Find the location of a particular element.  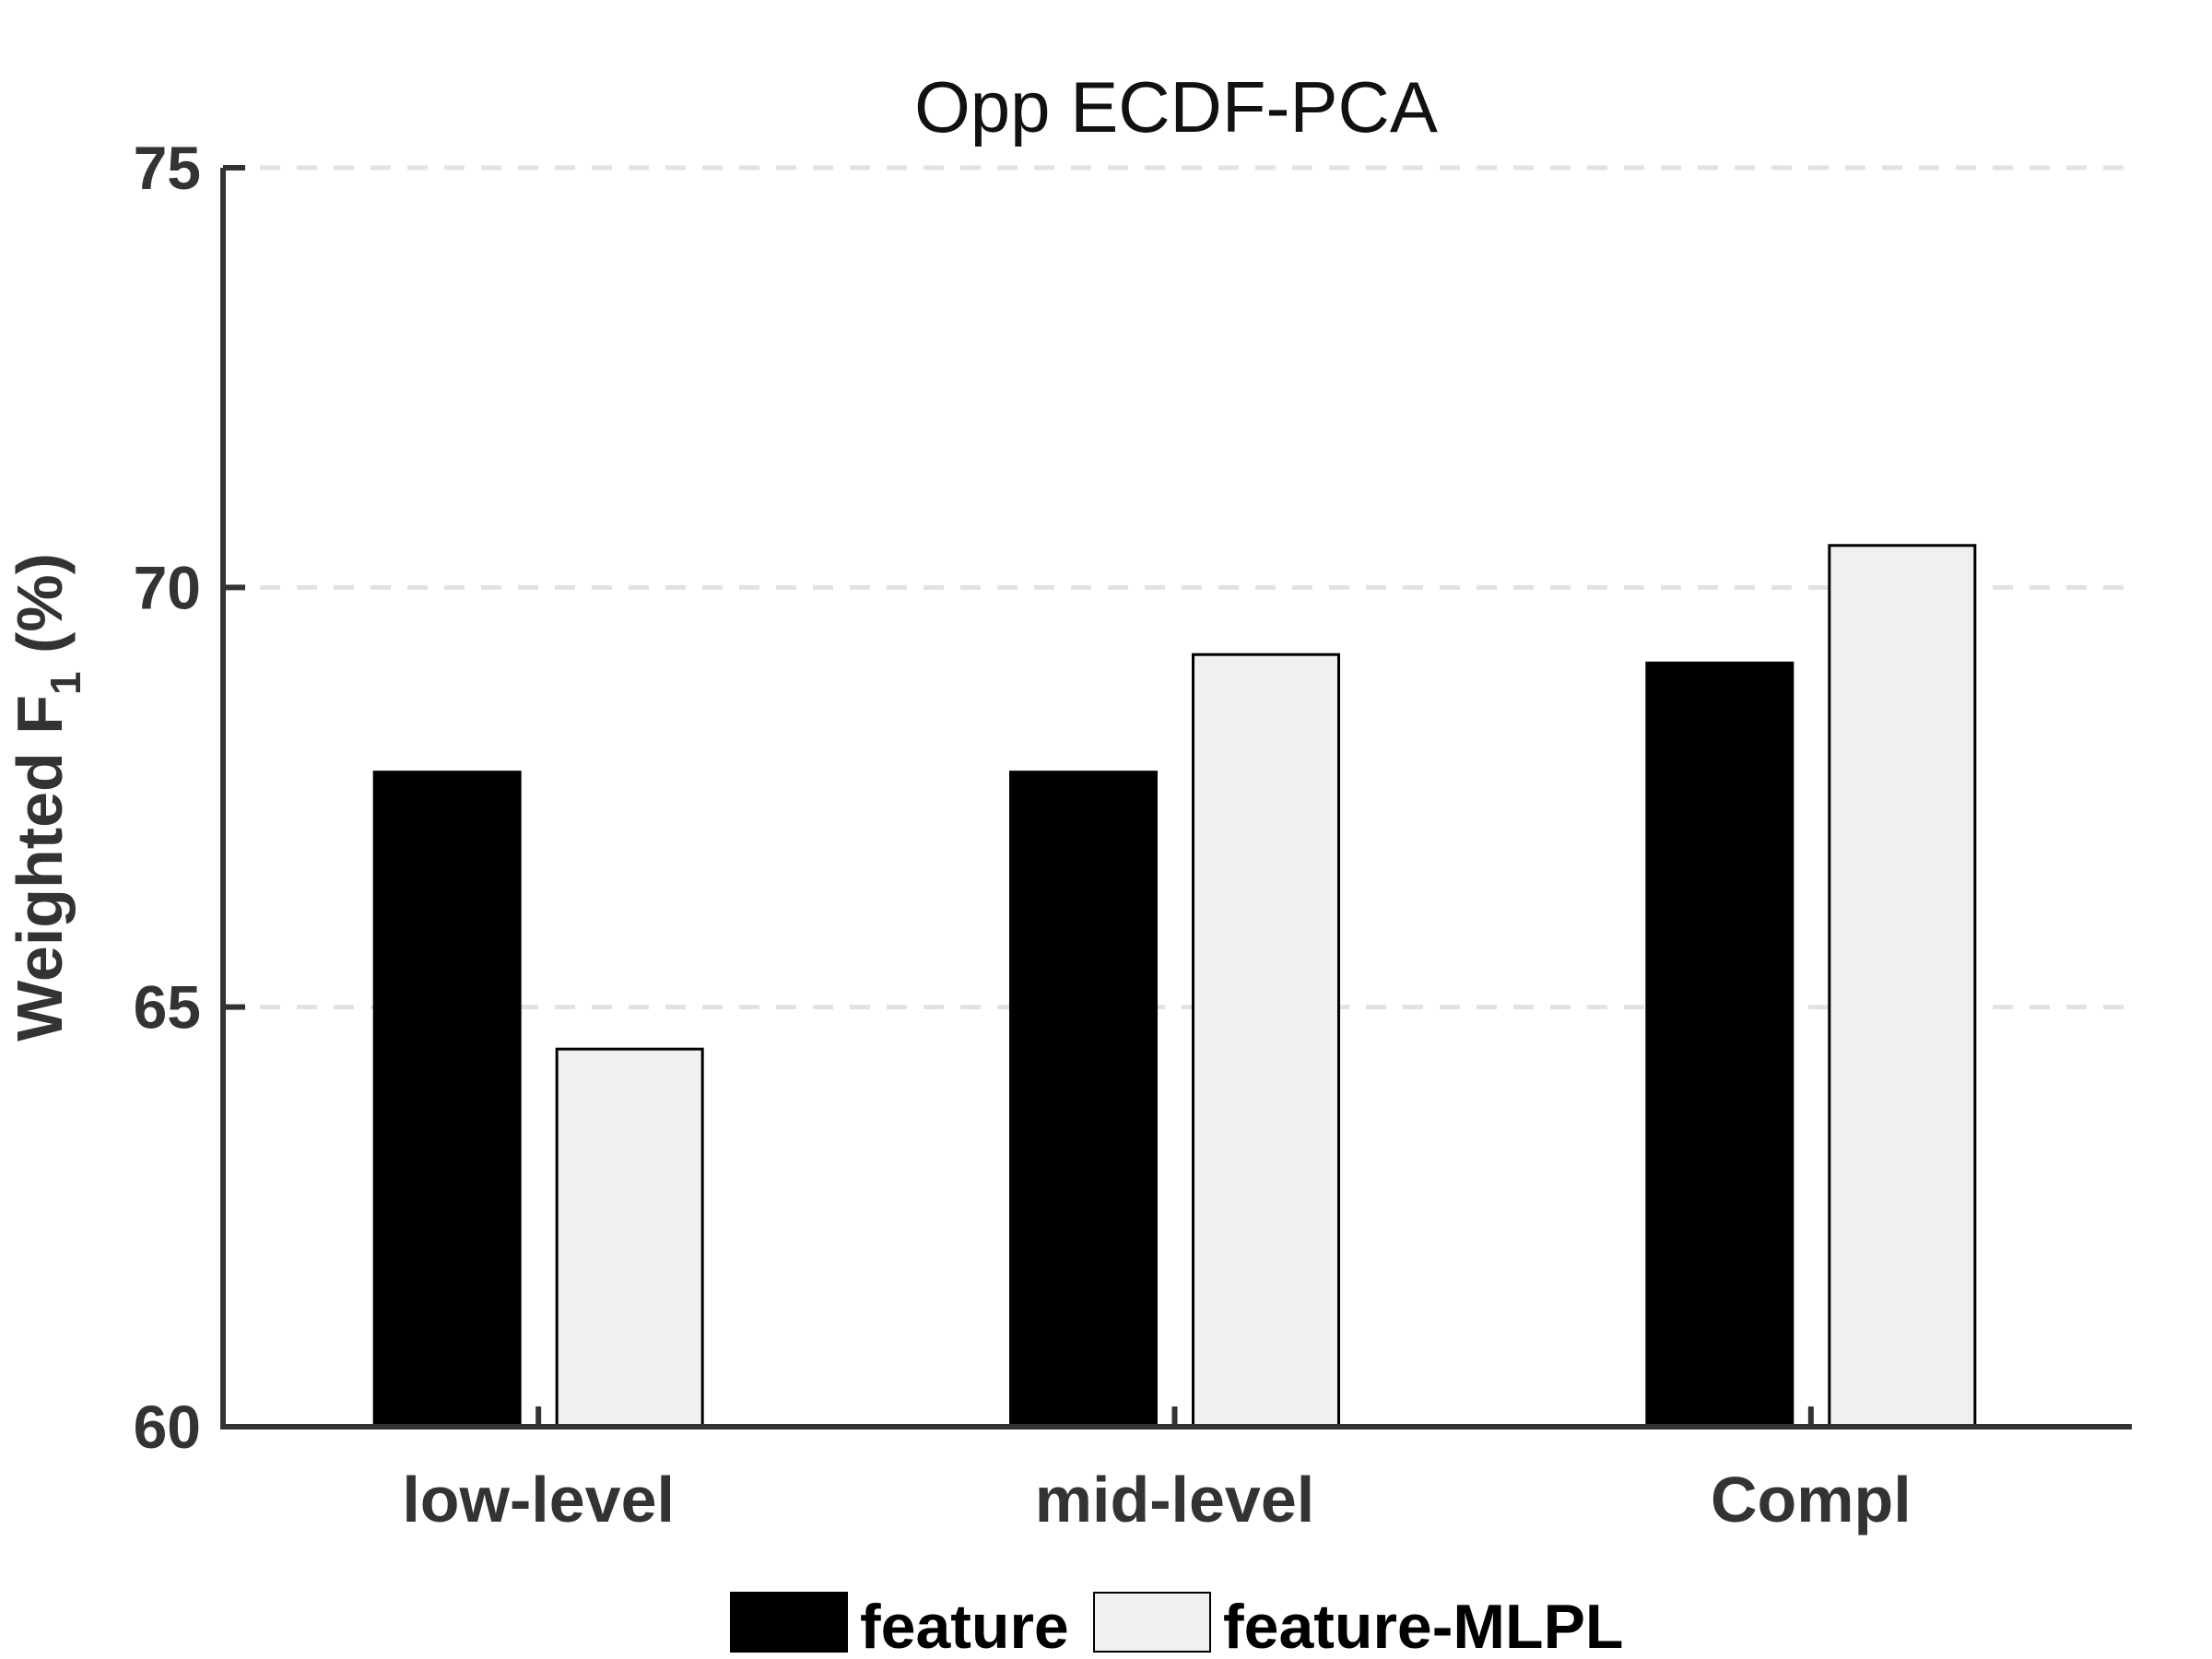

bar-feature-compl is located at coordinates (1719, 1045).